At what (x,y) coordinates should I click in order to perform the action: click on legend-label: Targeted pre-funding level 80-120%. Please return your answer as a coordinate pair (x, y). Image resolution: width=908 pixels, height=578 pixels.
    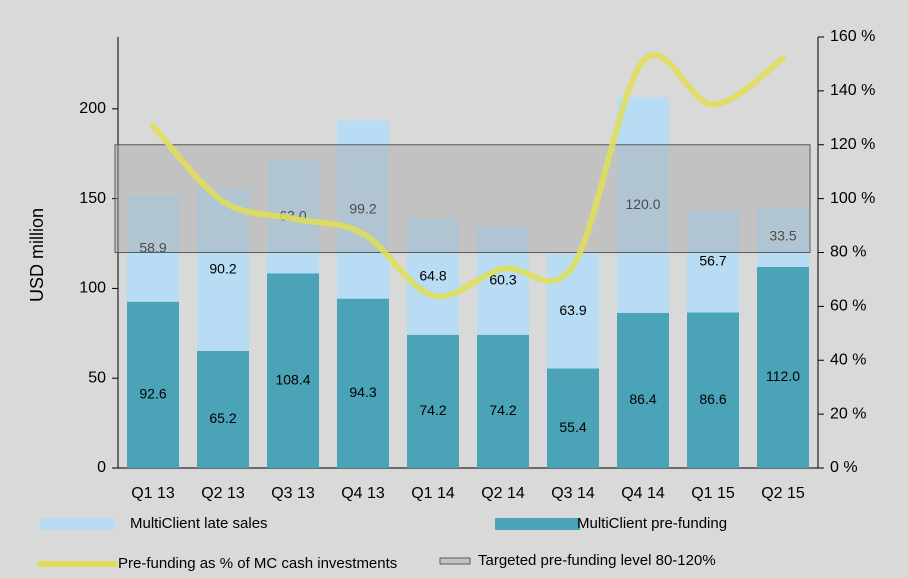
    Looking at the image, I should click on (597, 560).